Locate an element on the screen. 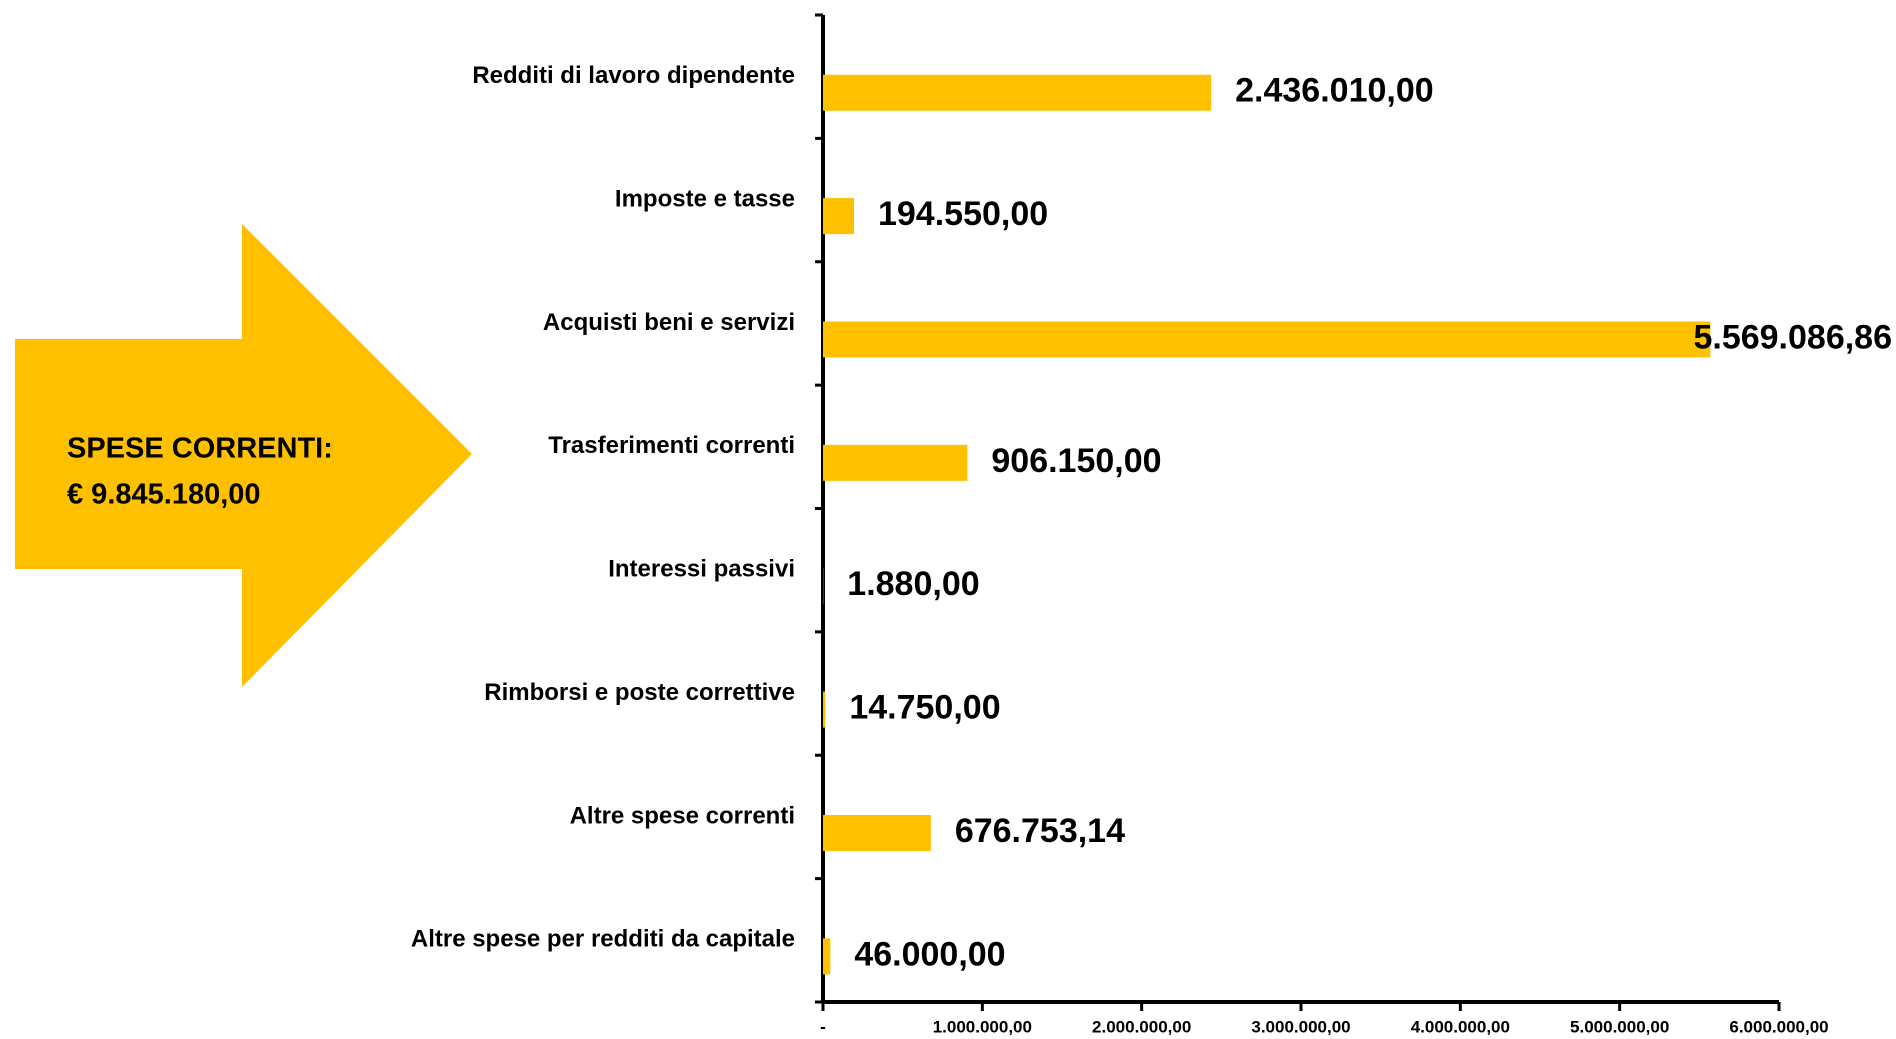 The image size is (1896, 1039). y-tick-label: Imposte e tasse is located at coordinates (705, 198).